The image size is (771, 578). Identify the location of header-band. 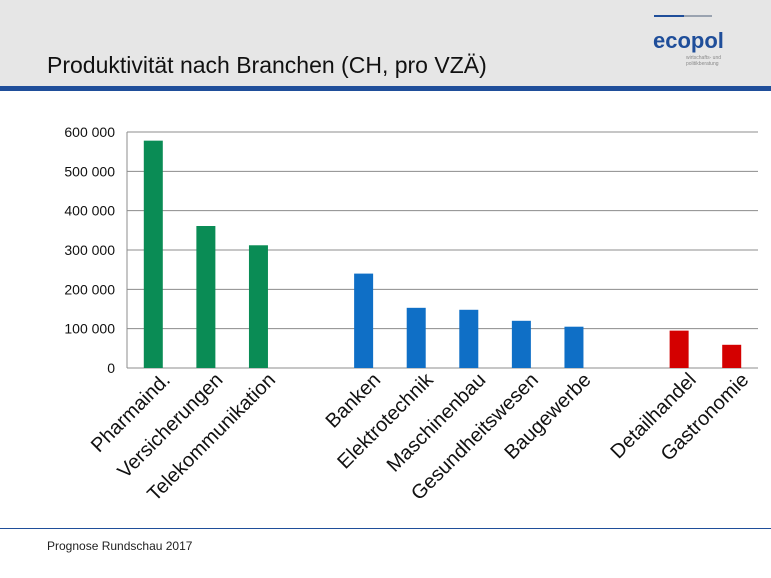
(385, 43).